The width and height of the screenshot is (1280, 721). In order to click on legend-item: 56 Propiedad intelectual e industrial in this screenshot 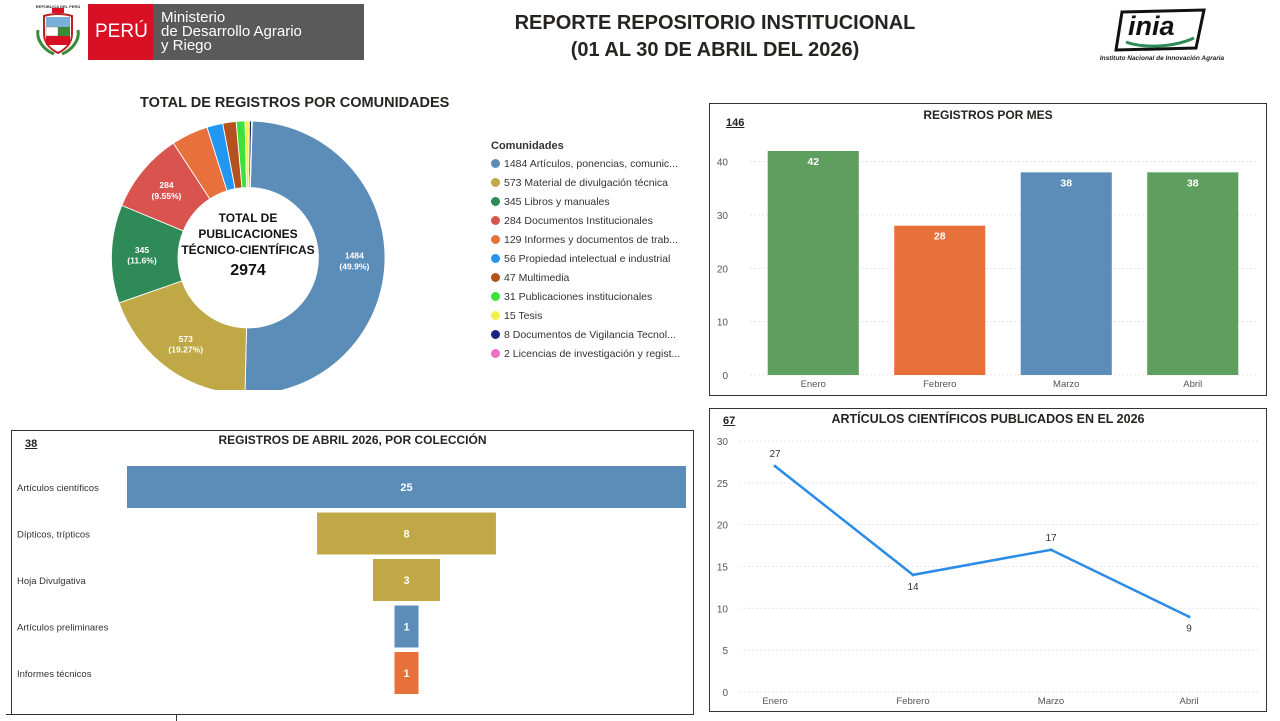, I will do `click(596, 259)`.